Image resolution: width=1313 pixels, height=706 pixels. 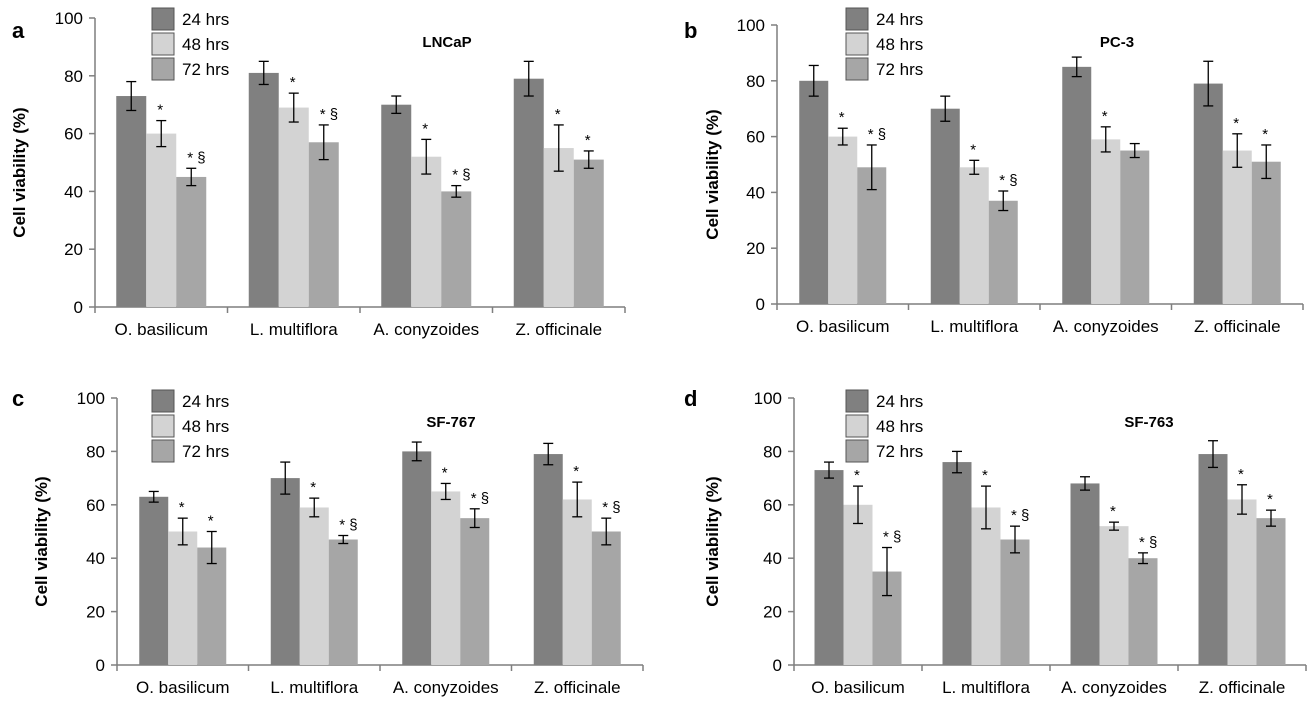 I want to click on chart-title: LNCaP, so click(x=446, y=42).